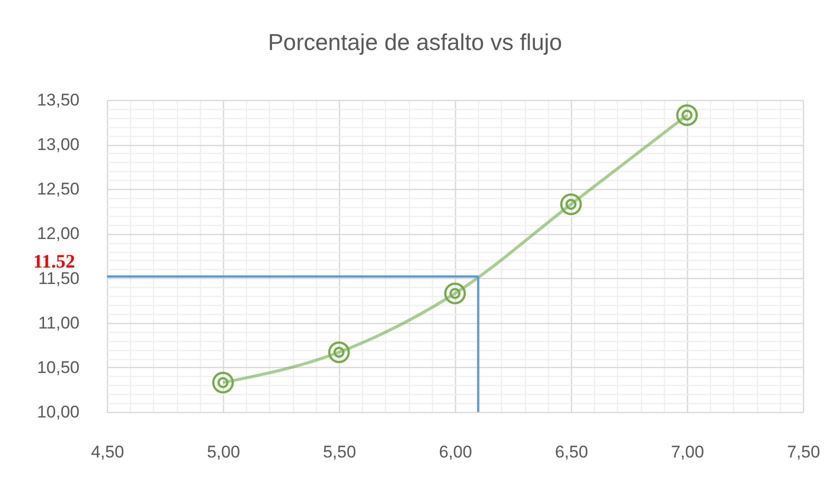  Describe the element at coordinates (107, 452) in the screenshot. I see `x-tick-label: 4,50` at that location.